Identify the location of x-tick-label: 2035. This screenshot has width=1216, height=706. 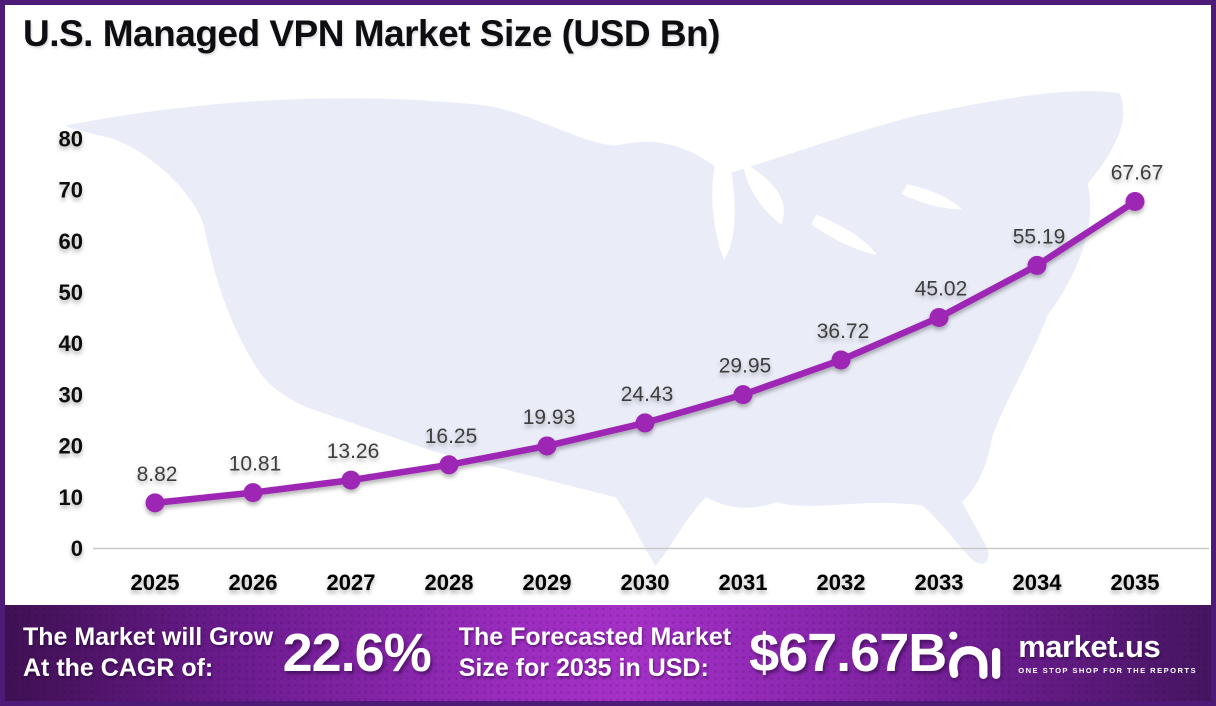
(1135, 582).